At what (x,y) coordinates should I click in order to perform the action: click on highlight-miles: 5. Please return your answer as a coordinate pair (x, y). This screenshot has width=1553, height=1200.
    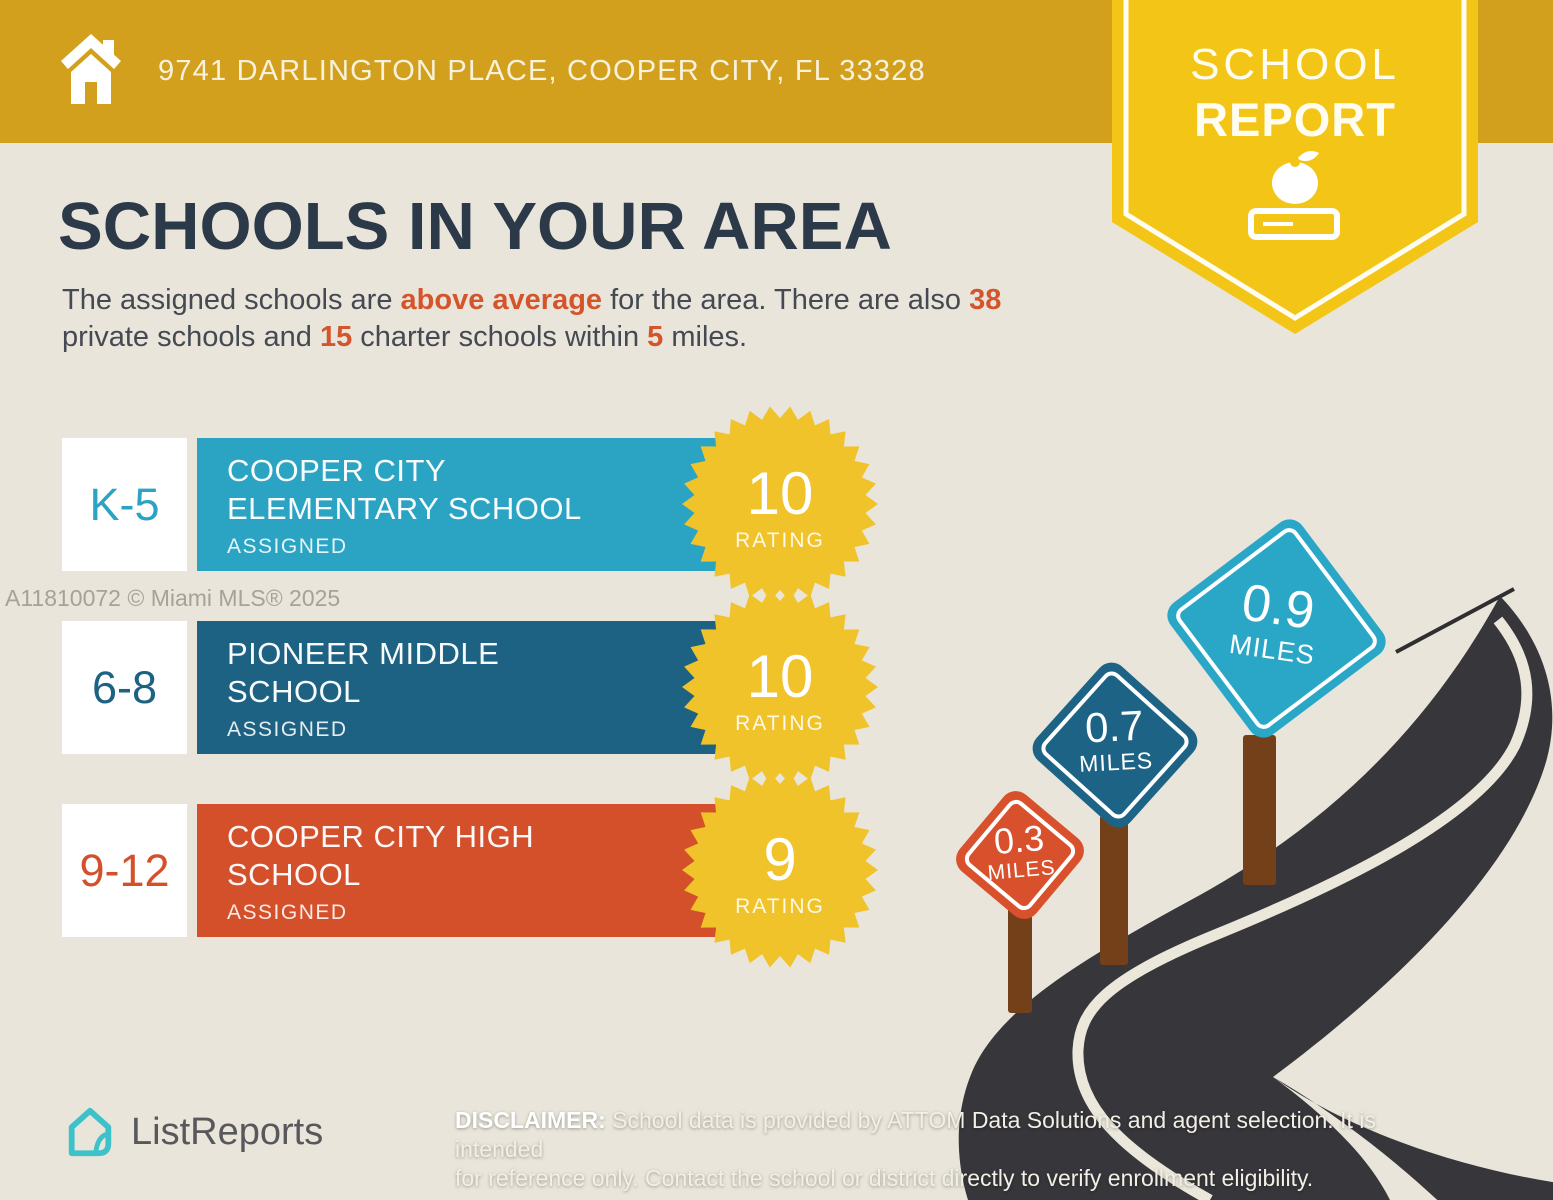
    Looking at the image, I should click on (655, 337).